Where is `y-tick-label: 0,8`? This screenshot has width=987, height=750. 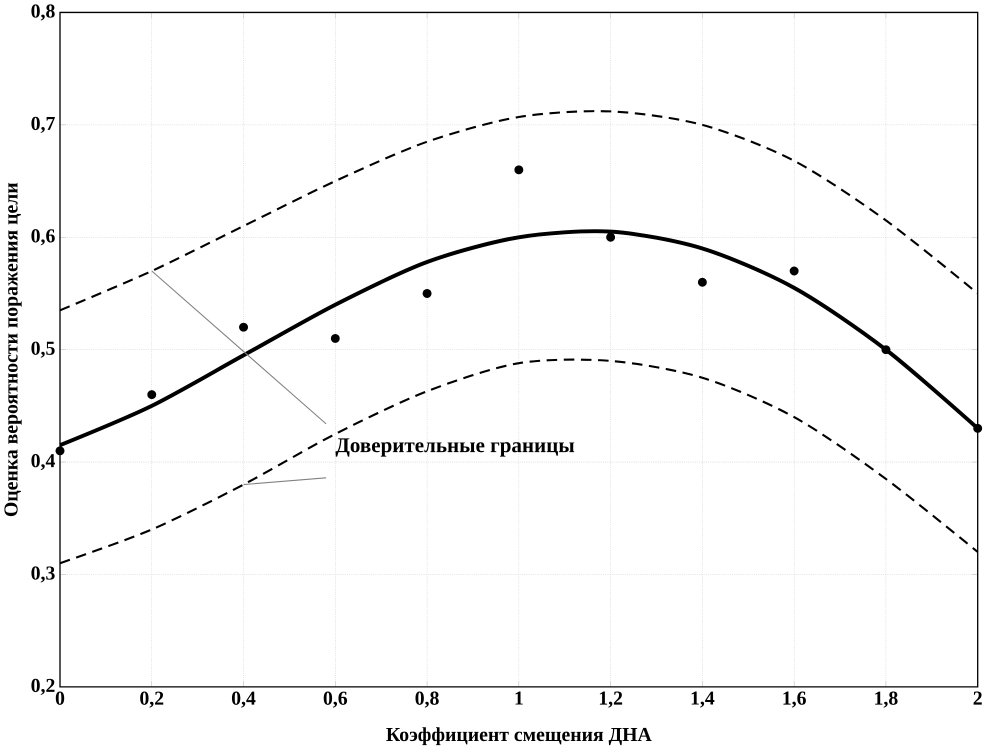 y-tick-label: 0,8 is located at coordinates (43, 12).